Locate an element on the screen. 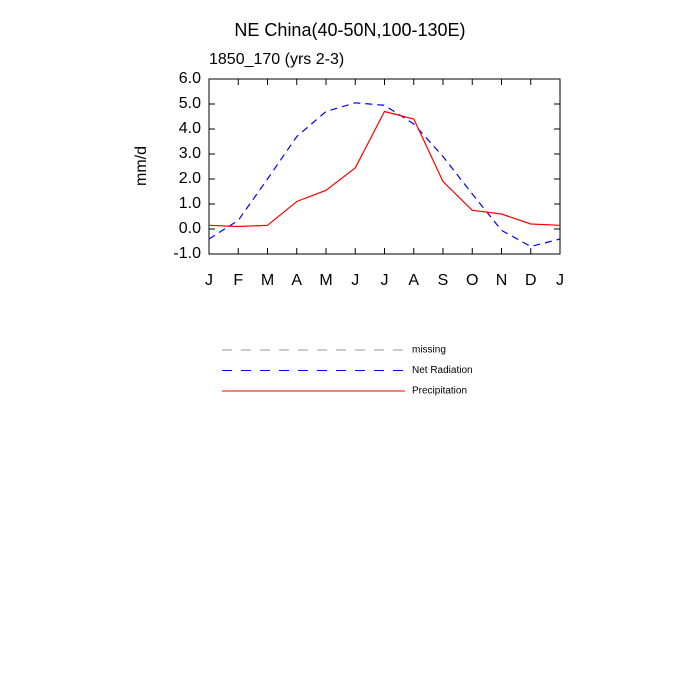 The height and width of the screenshot is (700, 700). y-tick-label: 5.0 is located at coordinates (190, 103).